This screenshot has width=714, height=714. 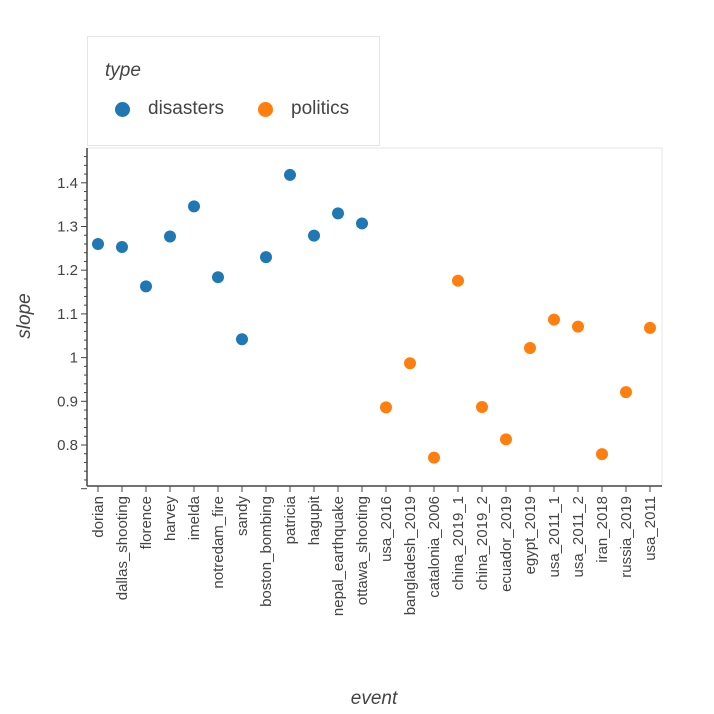 What do you see at coordinates (98, 517) in the screenshot?
I see `x-tick-label: dorian` at bounding box center [98, 517].